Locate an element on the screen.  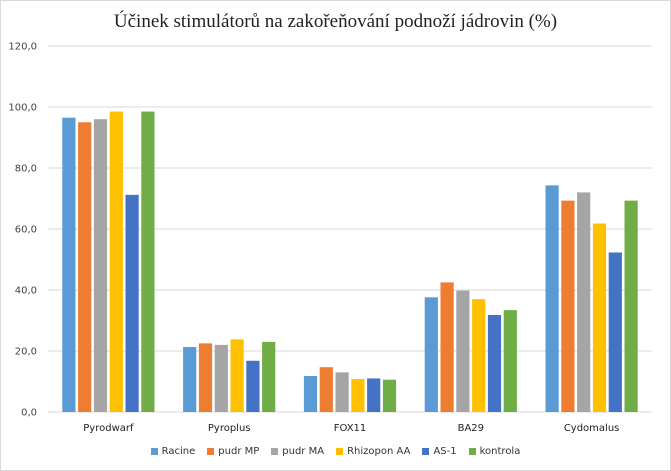
category-label-ba29: BA29 is located at coordinates (471, 428).